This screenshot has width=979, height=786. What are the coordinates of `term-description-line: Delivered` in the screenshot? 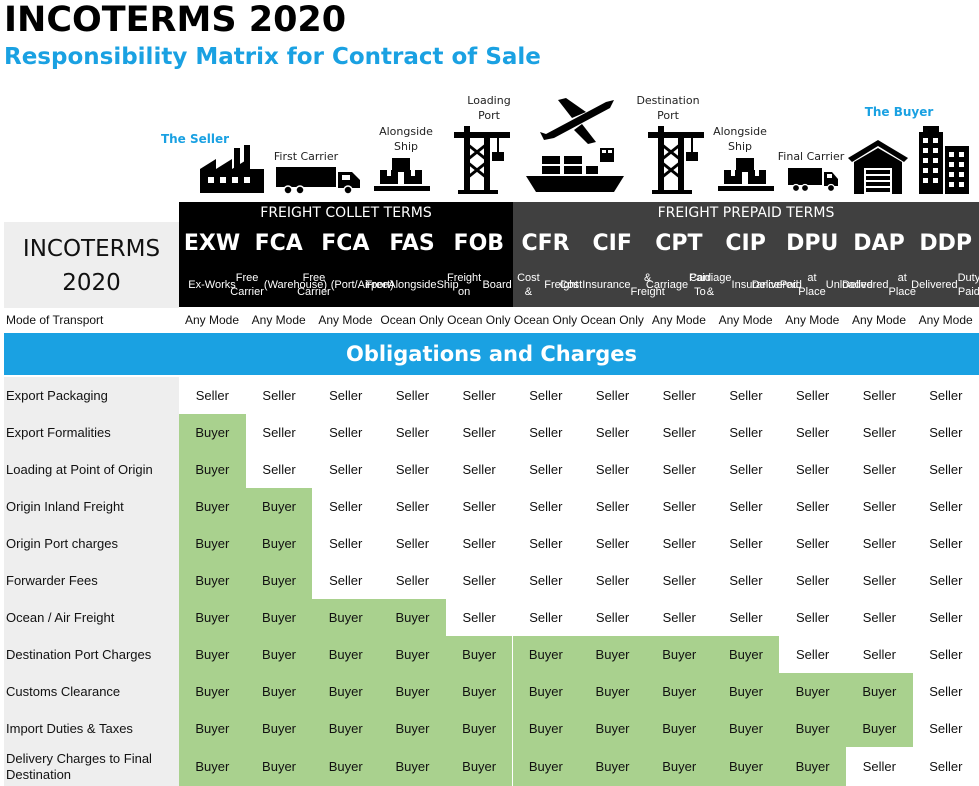 It's located at (934, 285).